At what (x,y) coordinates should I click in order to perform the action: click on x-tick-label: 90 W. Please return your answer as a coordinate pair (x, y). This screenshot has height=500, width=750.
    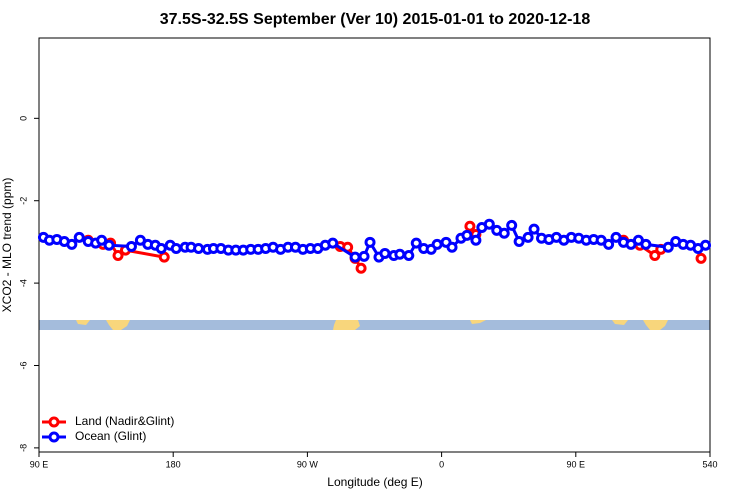
    Looking at the image, I should click on (308, 464).